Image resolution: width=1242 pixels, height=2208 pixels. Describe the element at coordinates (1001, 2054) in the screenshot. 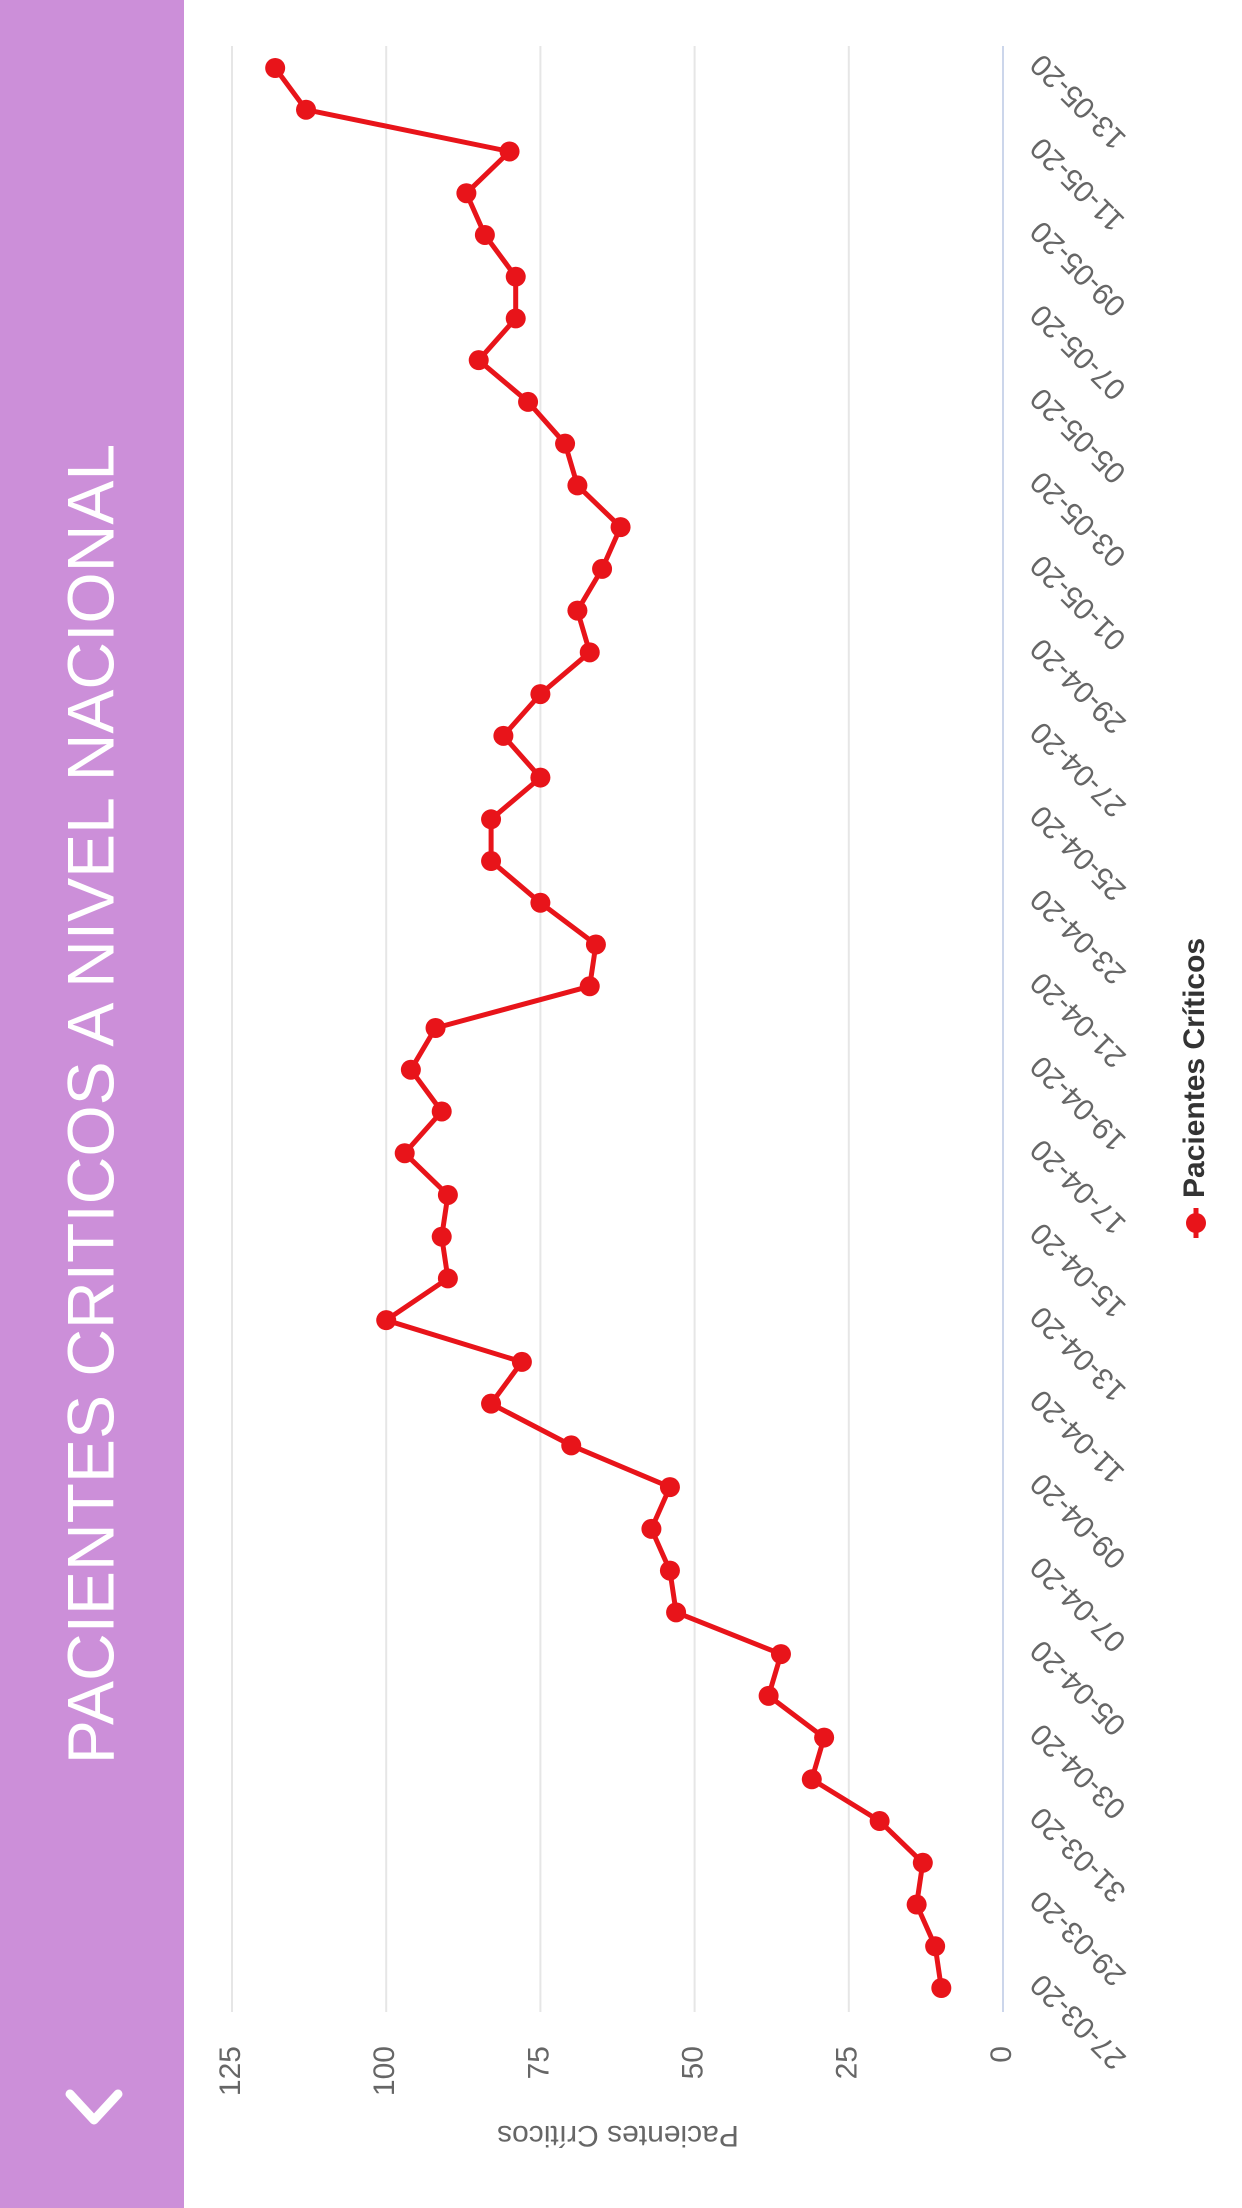

I see `y-tick-label: 0` at that location.